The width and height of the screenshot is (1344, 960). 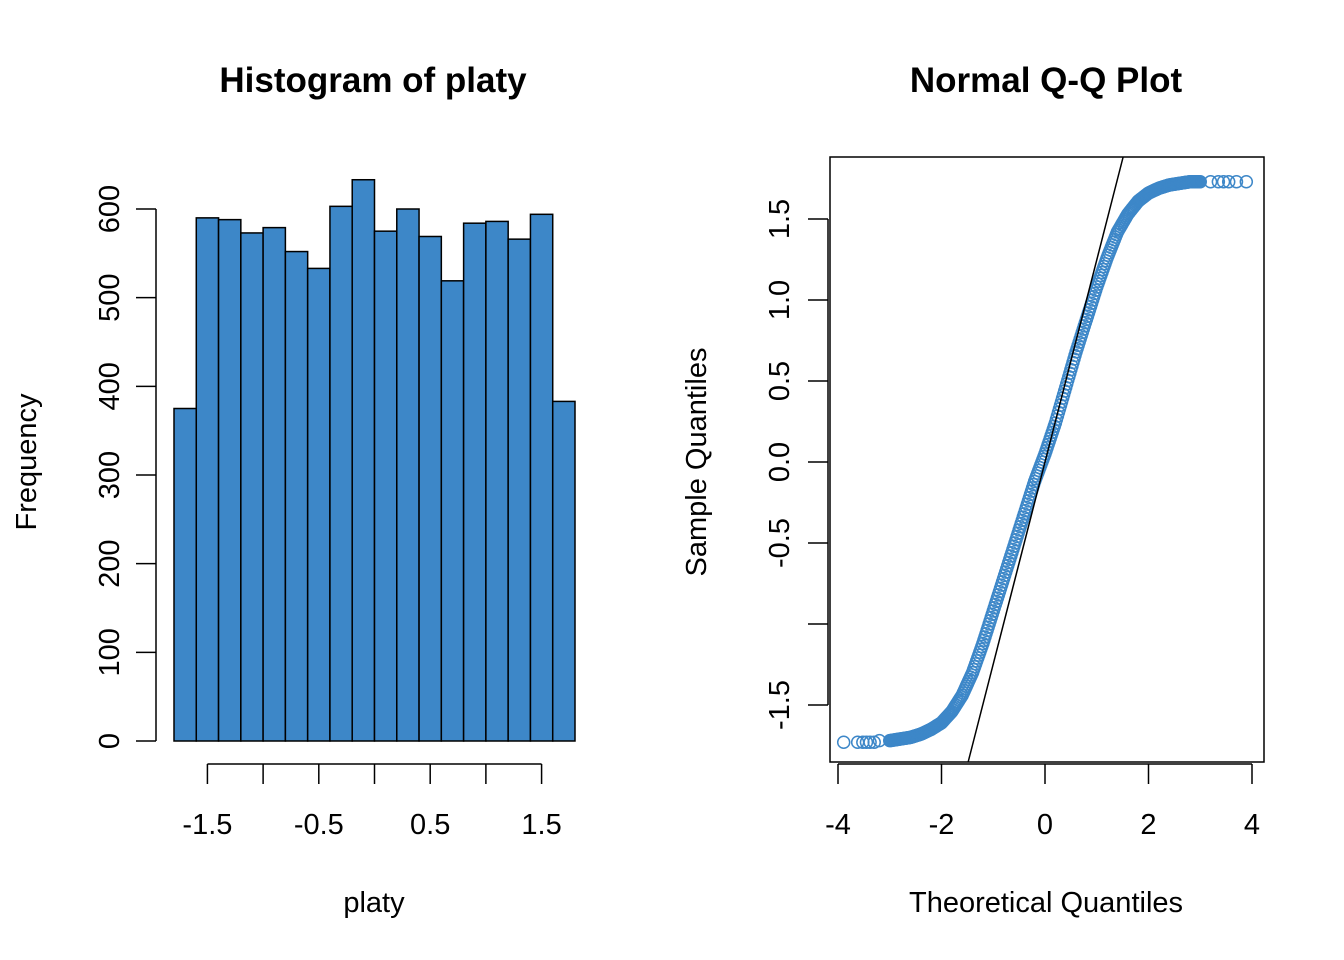 What do you see at coordinates (1046, 903) in the screenshot?
I see `qq-x-label: Theoretical Quantiles` at bounding box center [1046, 903].